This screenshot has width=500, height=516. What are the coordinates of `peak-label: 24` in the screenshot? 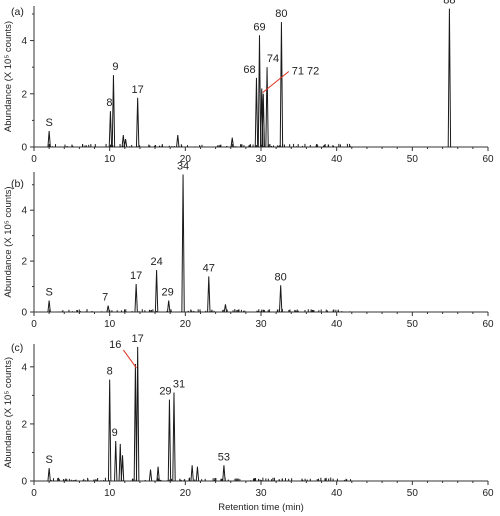 It's located at (156, 262).